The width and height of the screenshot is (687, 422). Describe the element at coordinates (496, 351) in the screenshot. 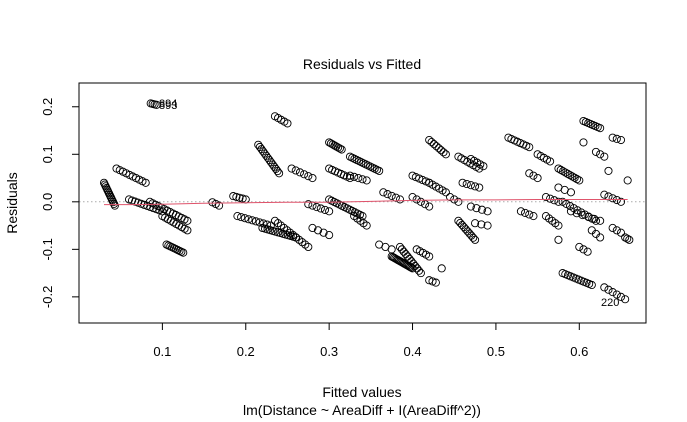

I see `x-tick-label-4: 0.5` at that location.